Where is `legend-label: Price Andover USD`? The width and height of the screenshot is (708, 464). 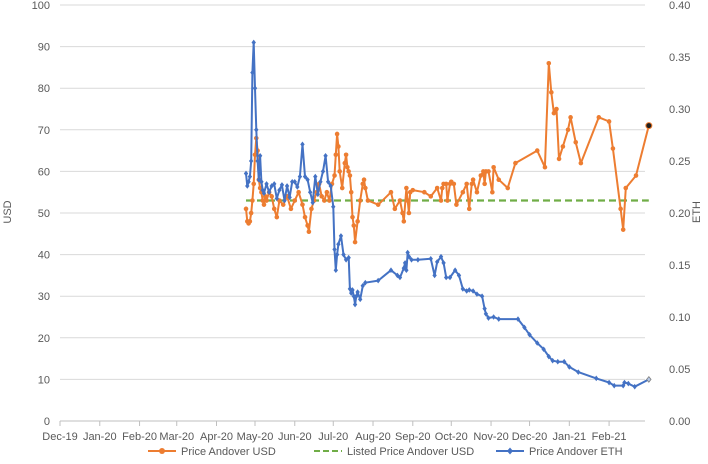 legend-label: Price Andover USD is located at coordinates (228, 452).